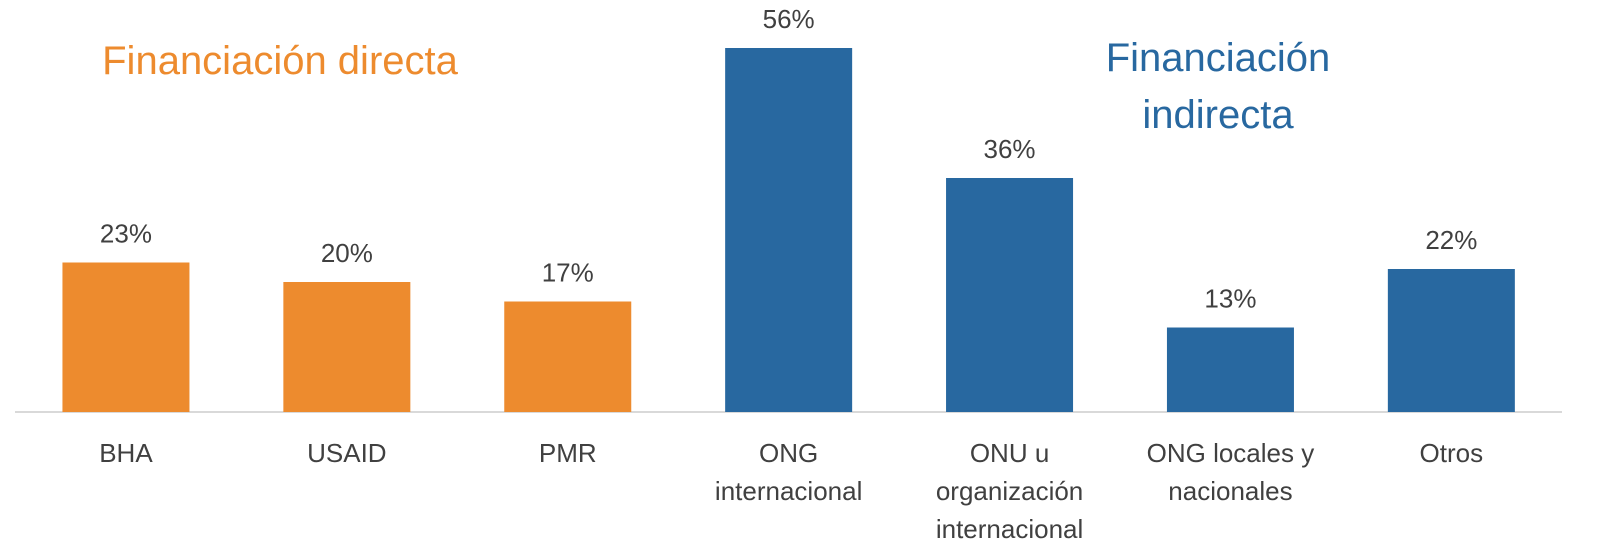 Image resolution: width=1598 pixels, height=552 pixels. I want to click on x-tick-label: PMR, so click(567, 453).